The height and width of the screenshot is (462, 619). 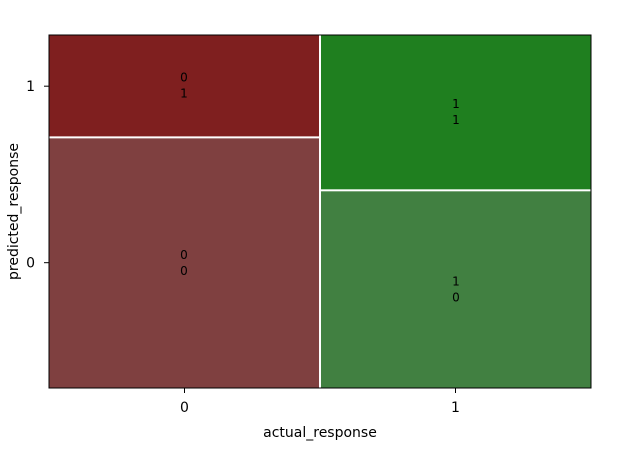 What do you see at coordinates (30, 264) in the screenshot?
I see `y-tick-label-0: 0` at bounding box center [30, 264].